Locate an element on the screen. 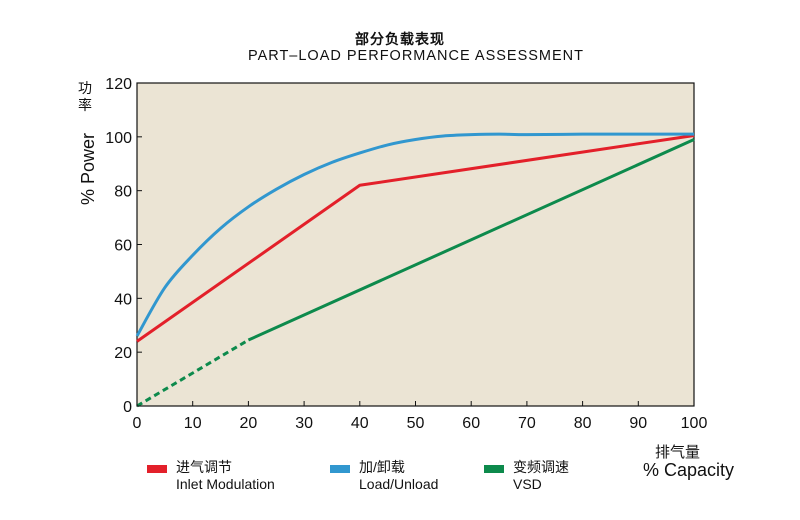  y-tick-label: 80 is located at coordinates (123, 192).